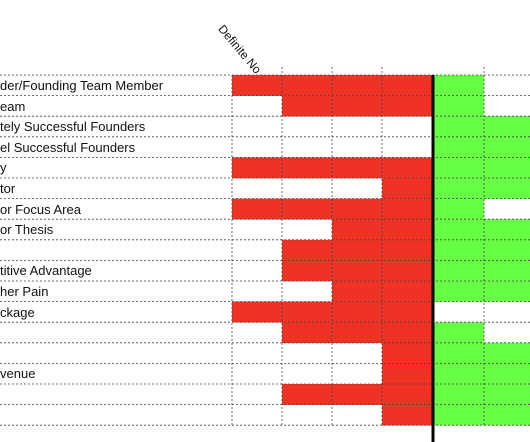 Image resolution: width=530 pixels, height=442 pixels. Describe the element at coordinates (507, 168) in the screenshot. I see `cell-r4-c5` at that location.